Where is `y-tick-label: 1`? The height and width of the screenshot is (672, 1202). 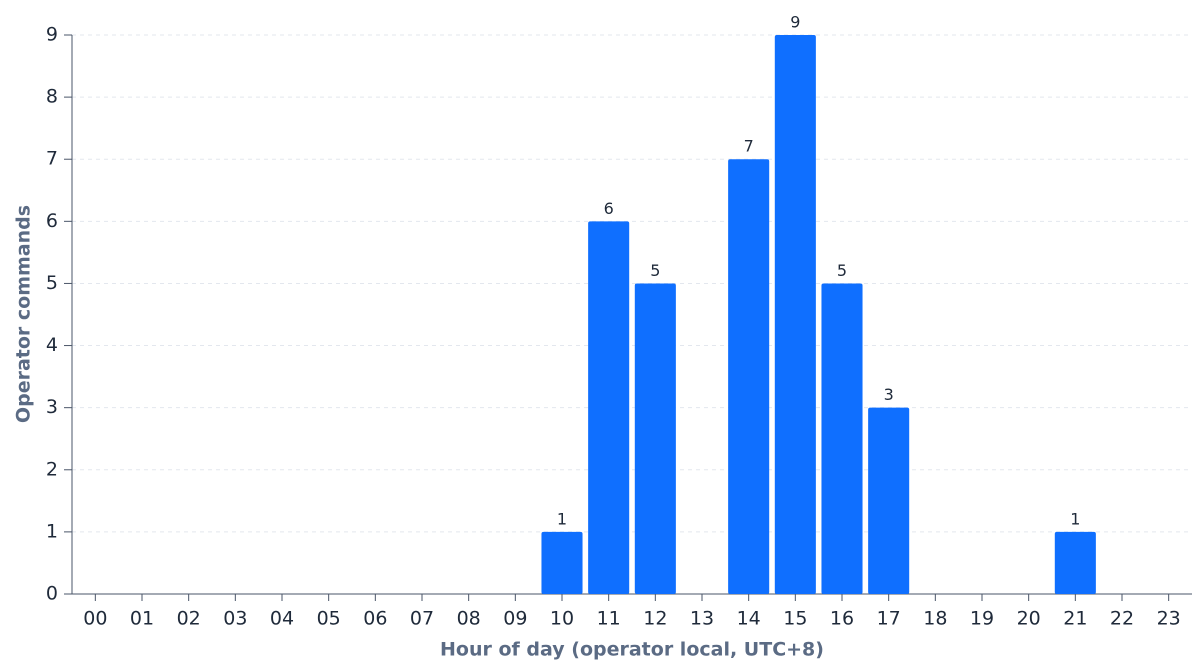
y-tick-label: 1 is located at coordinates (52, 531).